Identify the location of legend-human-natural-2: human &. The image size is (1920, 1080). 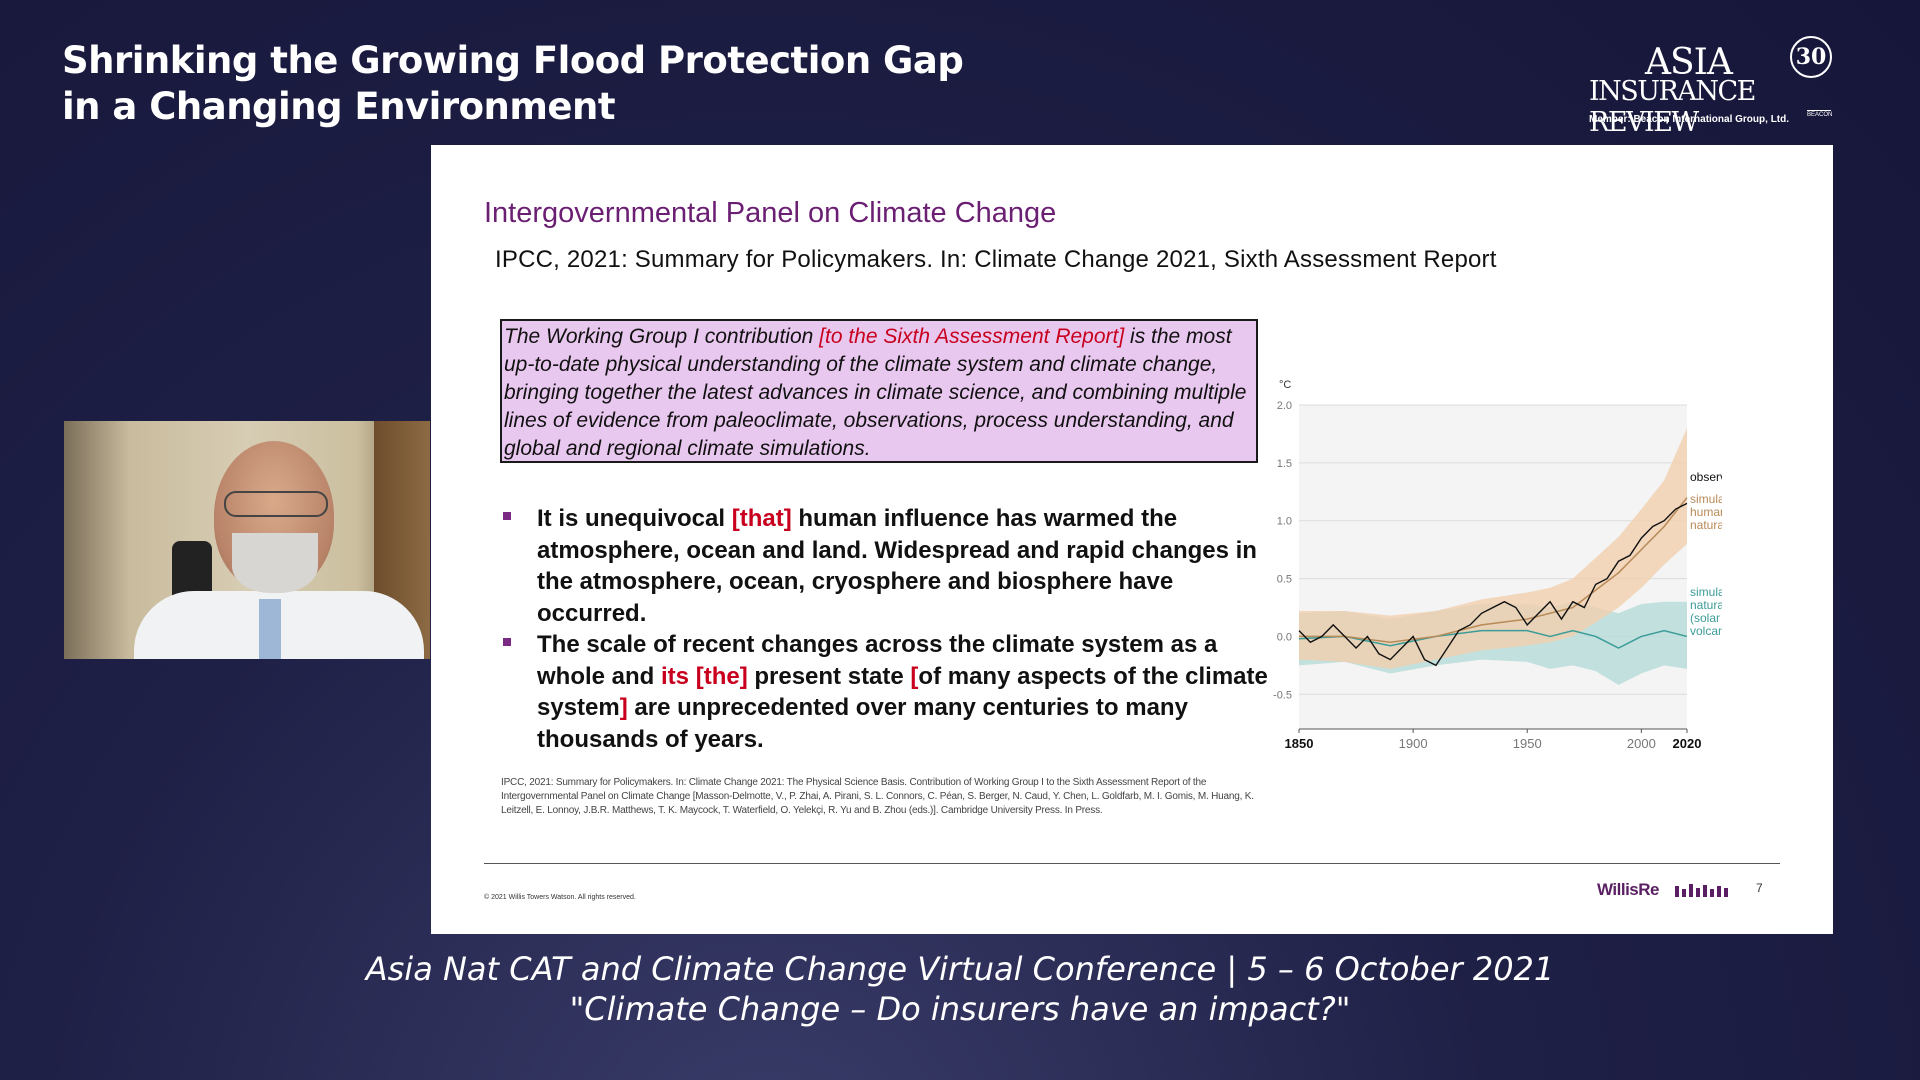
(1706, 512).